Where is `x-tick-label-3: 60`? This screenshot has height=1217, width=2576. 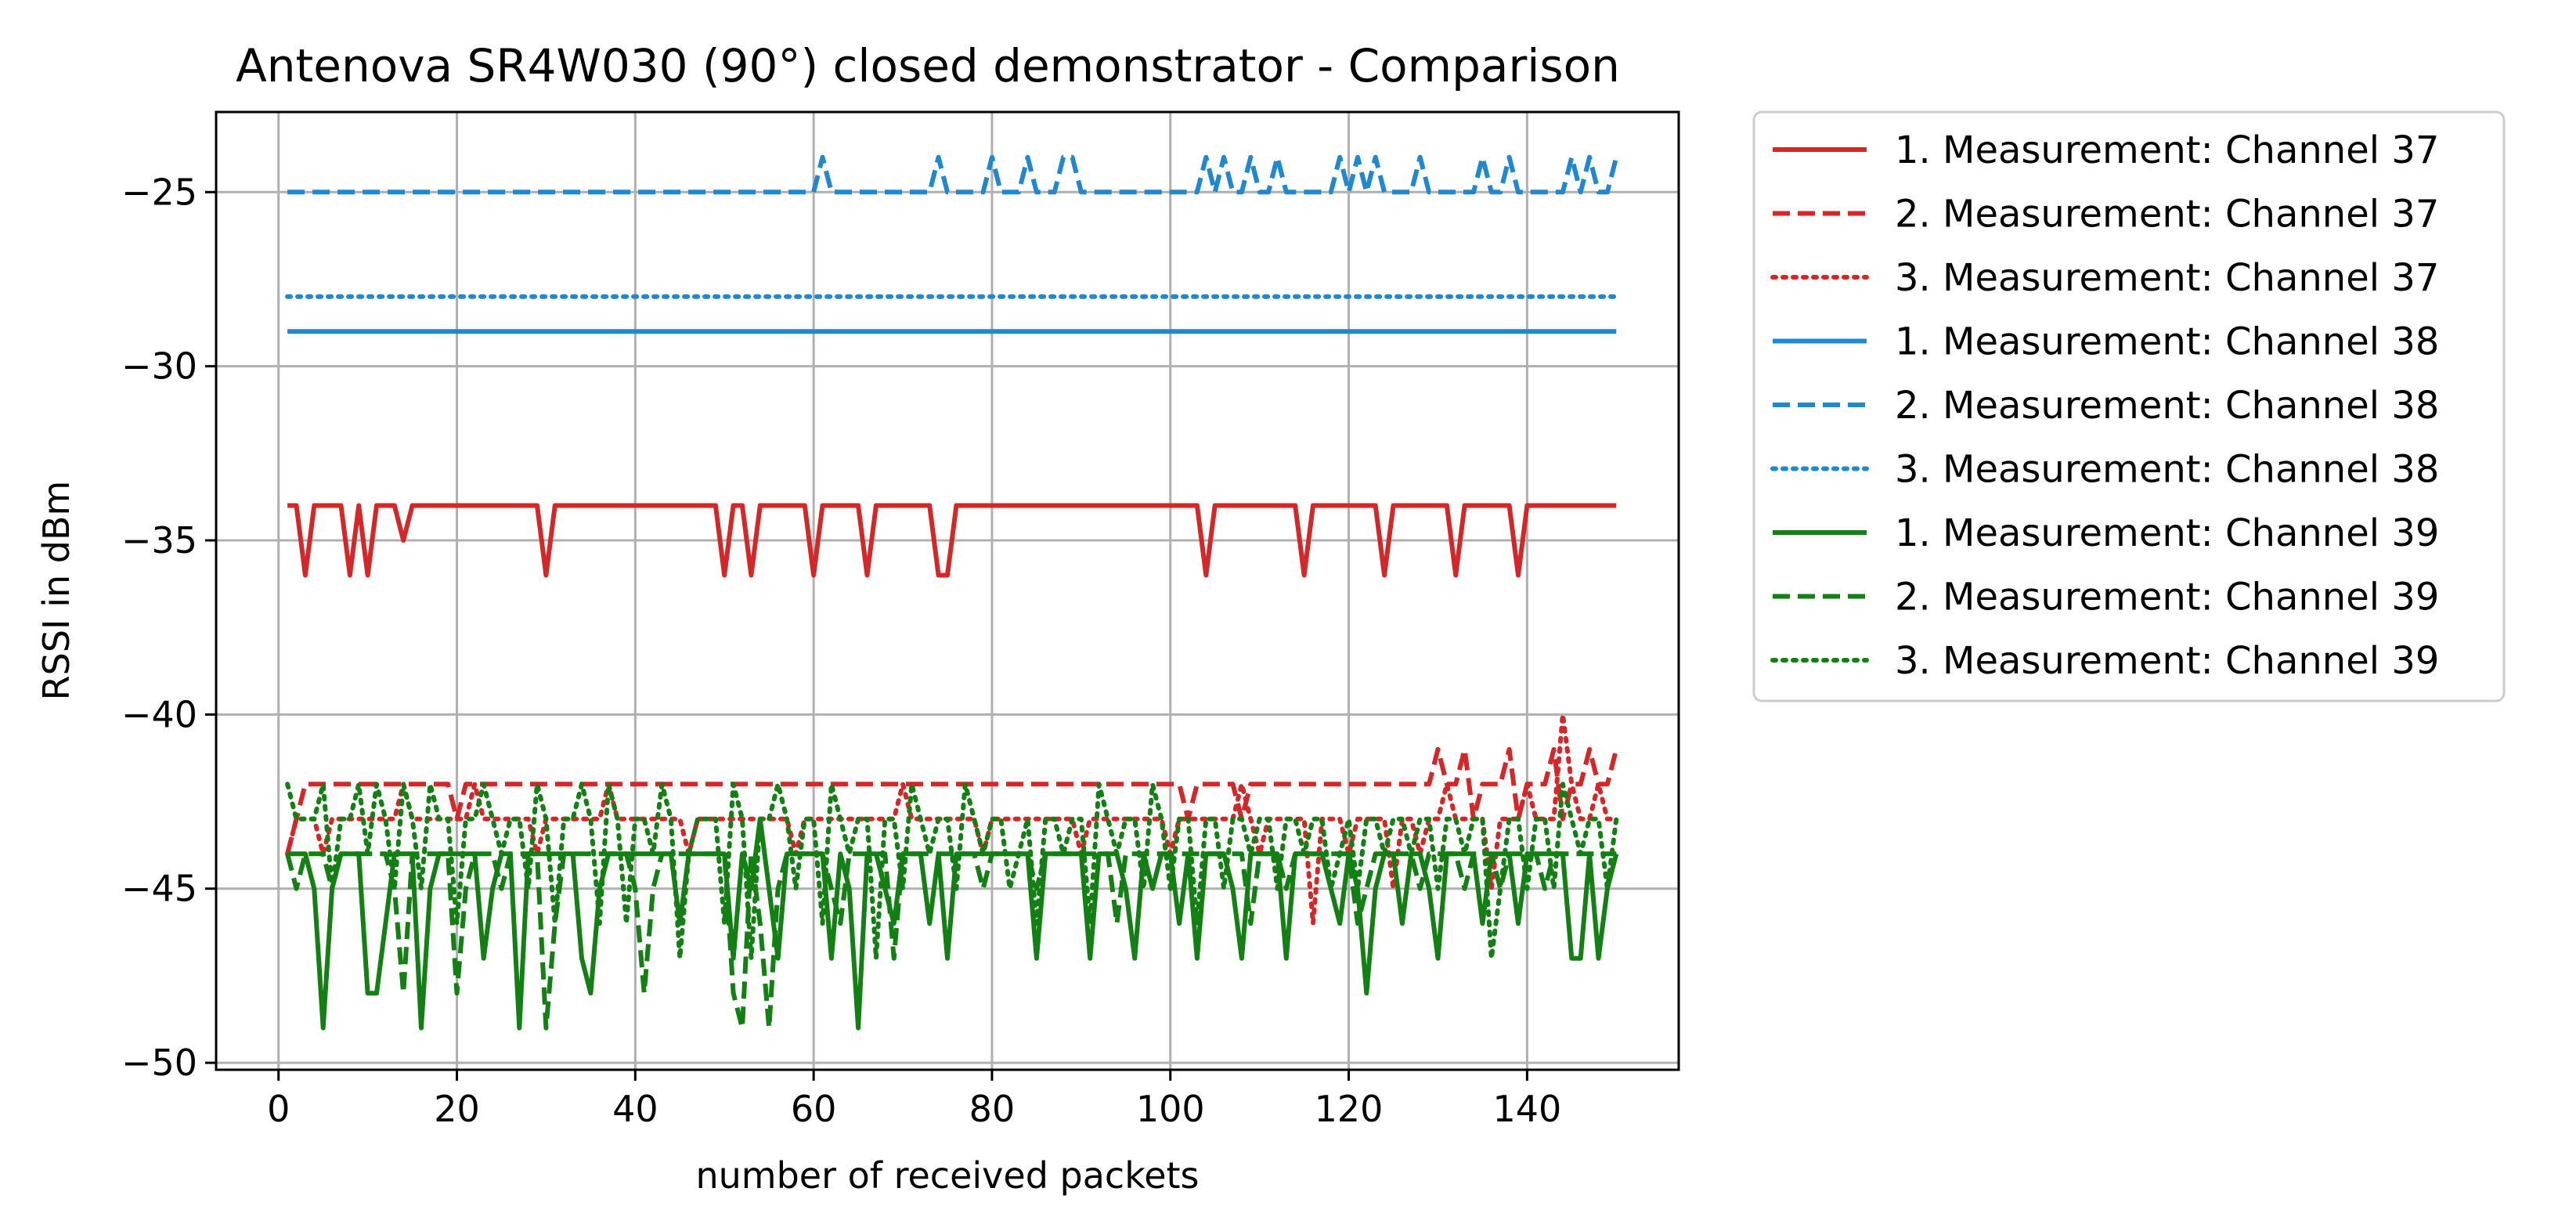
x-tick-label-3: 60 is located at coordinates (814, 1109).